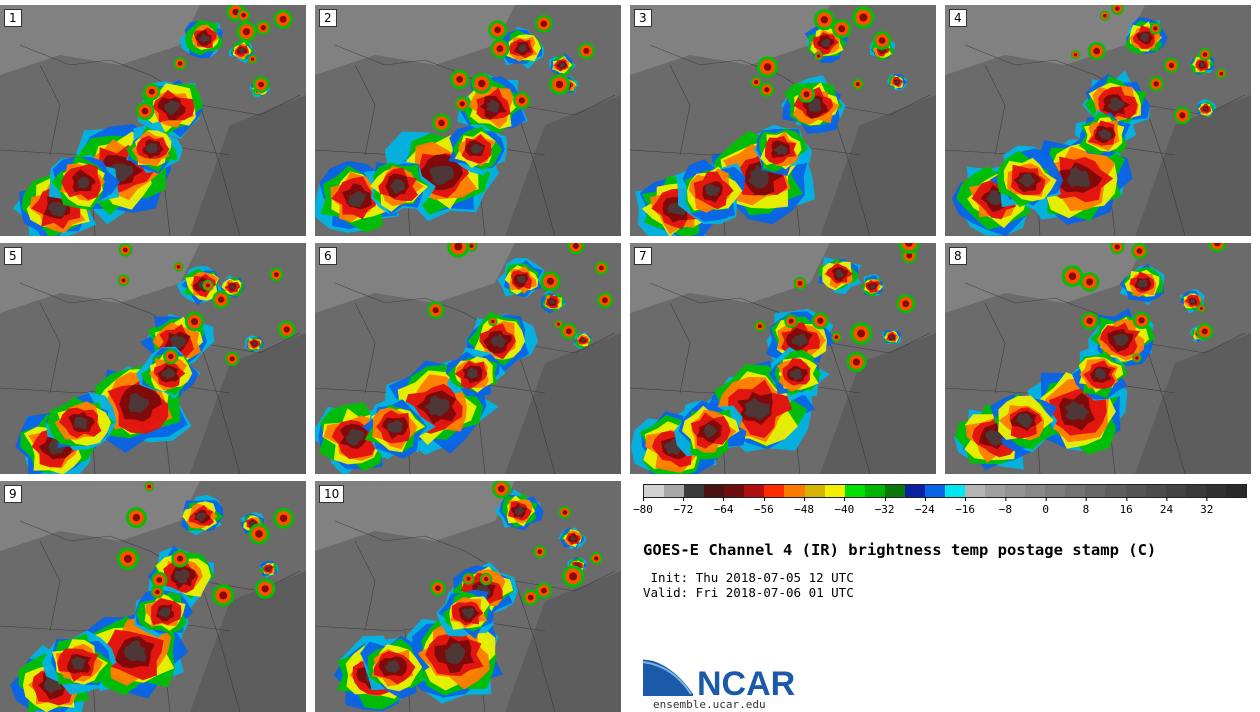  What do you see at coordinates (153, 120) in the screenshot?
I see `satellite-panel-1: 1` at bounding box center [153, 120].